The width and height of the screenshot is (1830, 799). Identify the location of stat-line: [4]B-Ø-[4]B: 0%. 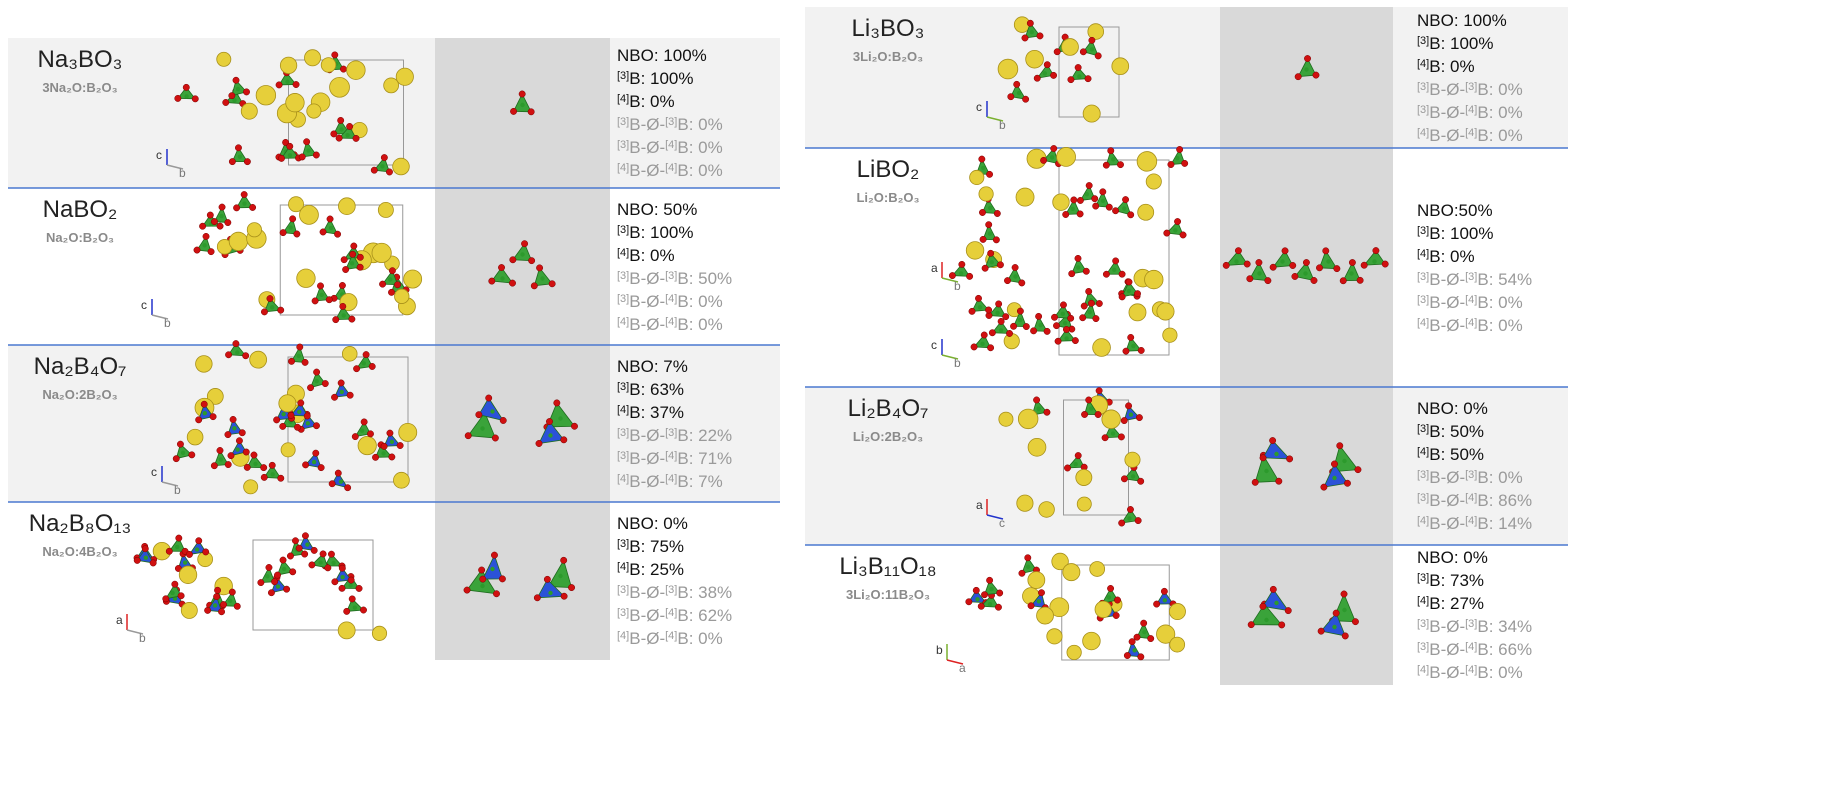
(670, 170).